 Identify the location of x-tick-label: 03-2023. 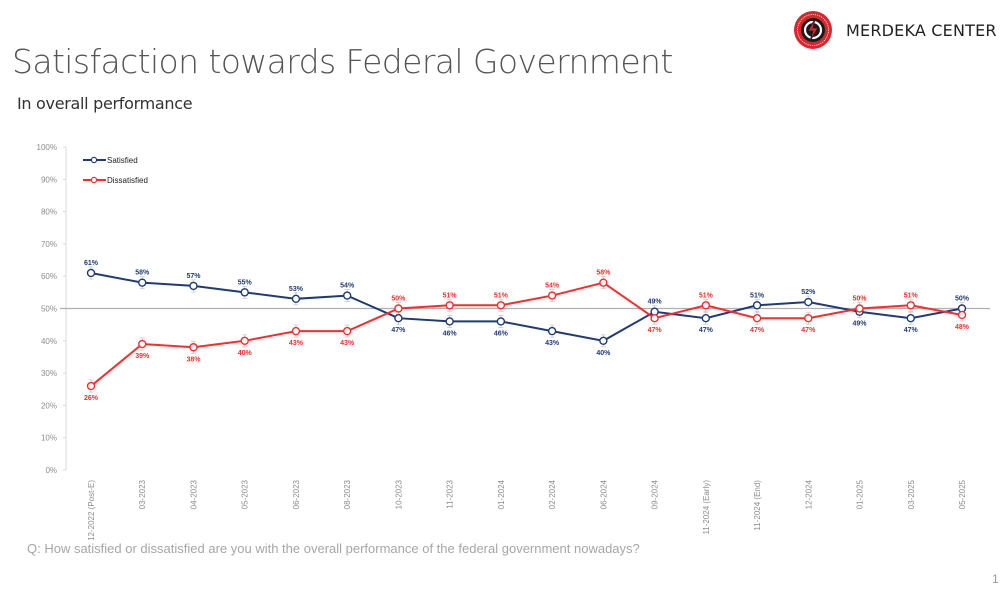
(142, 494).